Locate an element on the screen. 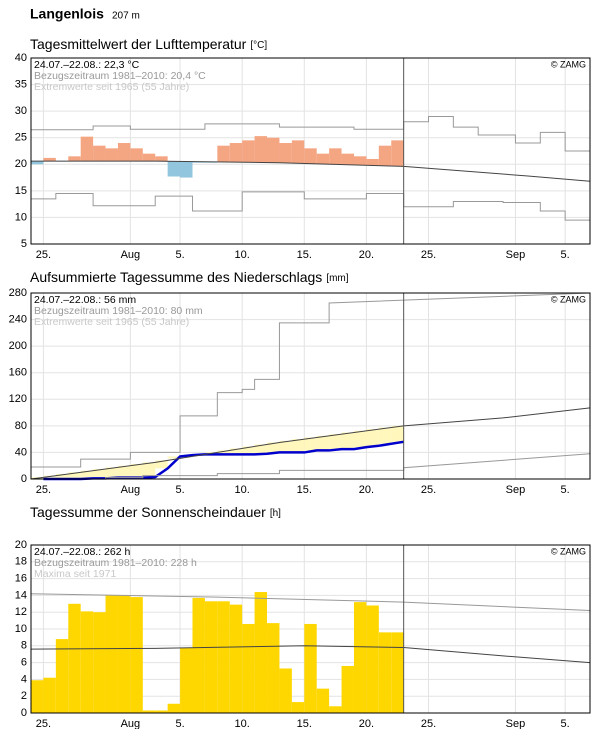  x-tick-label: 10. is located at coordinates (242, 490).